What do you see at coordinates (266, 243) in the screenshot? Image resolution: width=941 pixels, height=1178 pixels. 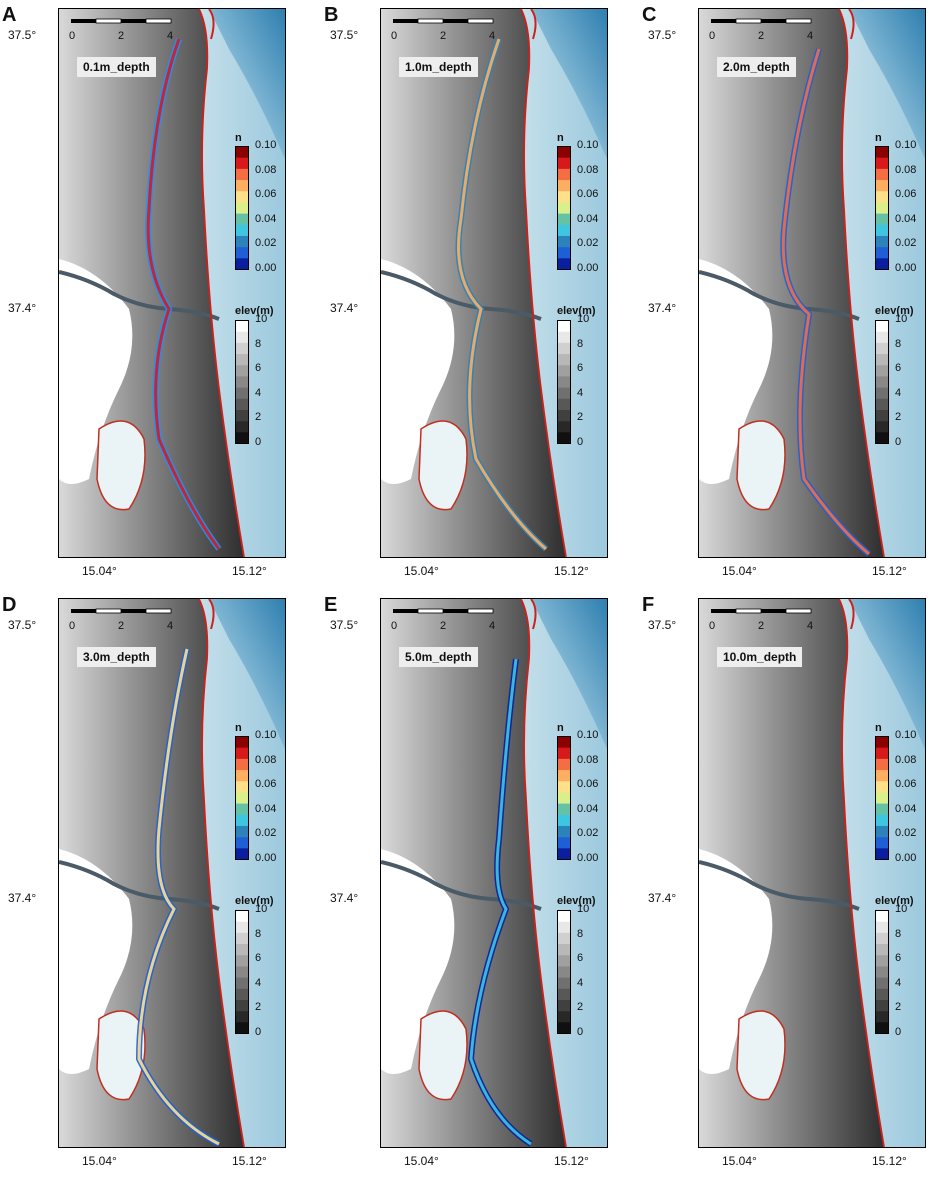 I see `n-colorbar-tick: 0.02` at bounding box center [266, 243].